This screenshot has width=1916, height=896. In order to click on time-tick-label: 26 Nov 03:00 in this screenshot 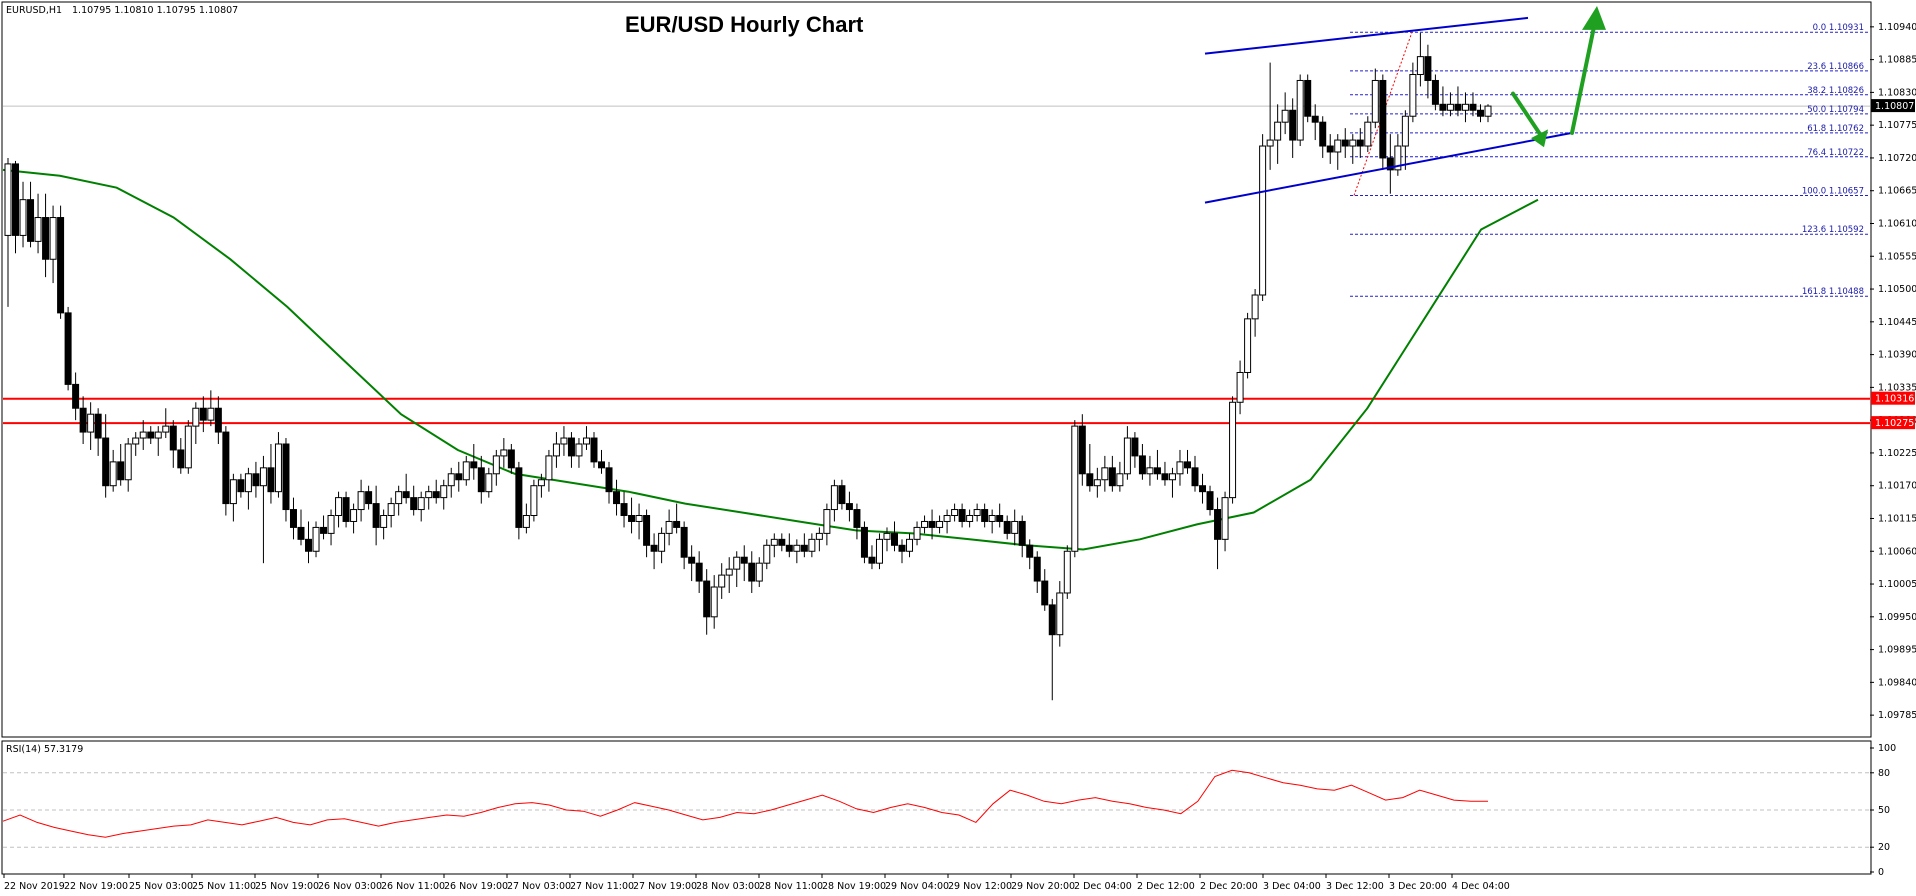, I will do `click(350, 886)`.